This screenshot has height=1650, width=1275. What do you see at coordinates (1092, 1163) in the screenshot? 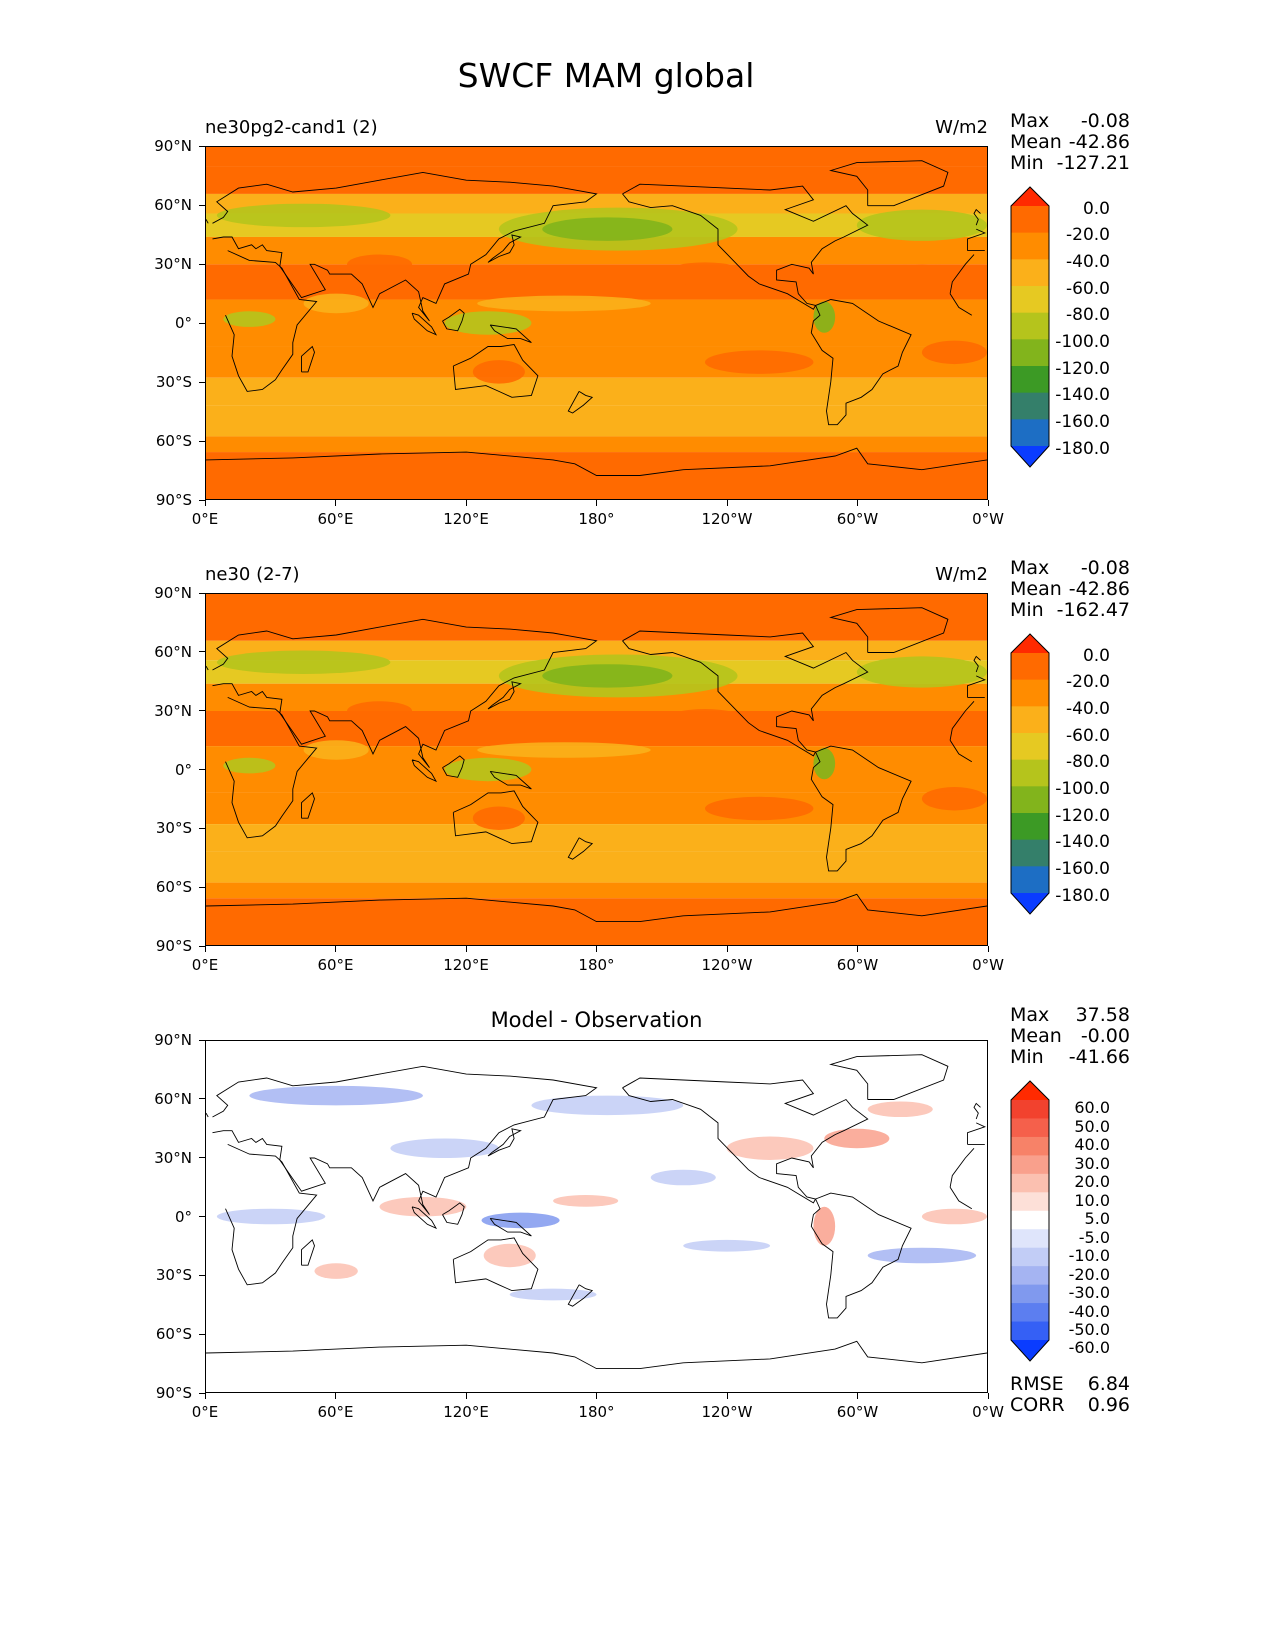
I see `panel-3-colorbar-label: 30.0` at bounding box center [1092, 1163].